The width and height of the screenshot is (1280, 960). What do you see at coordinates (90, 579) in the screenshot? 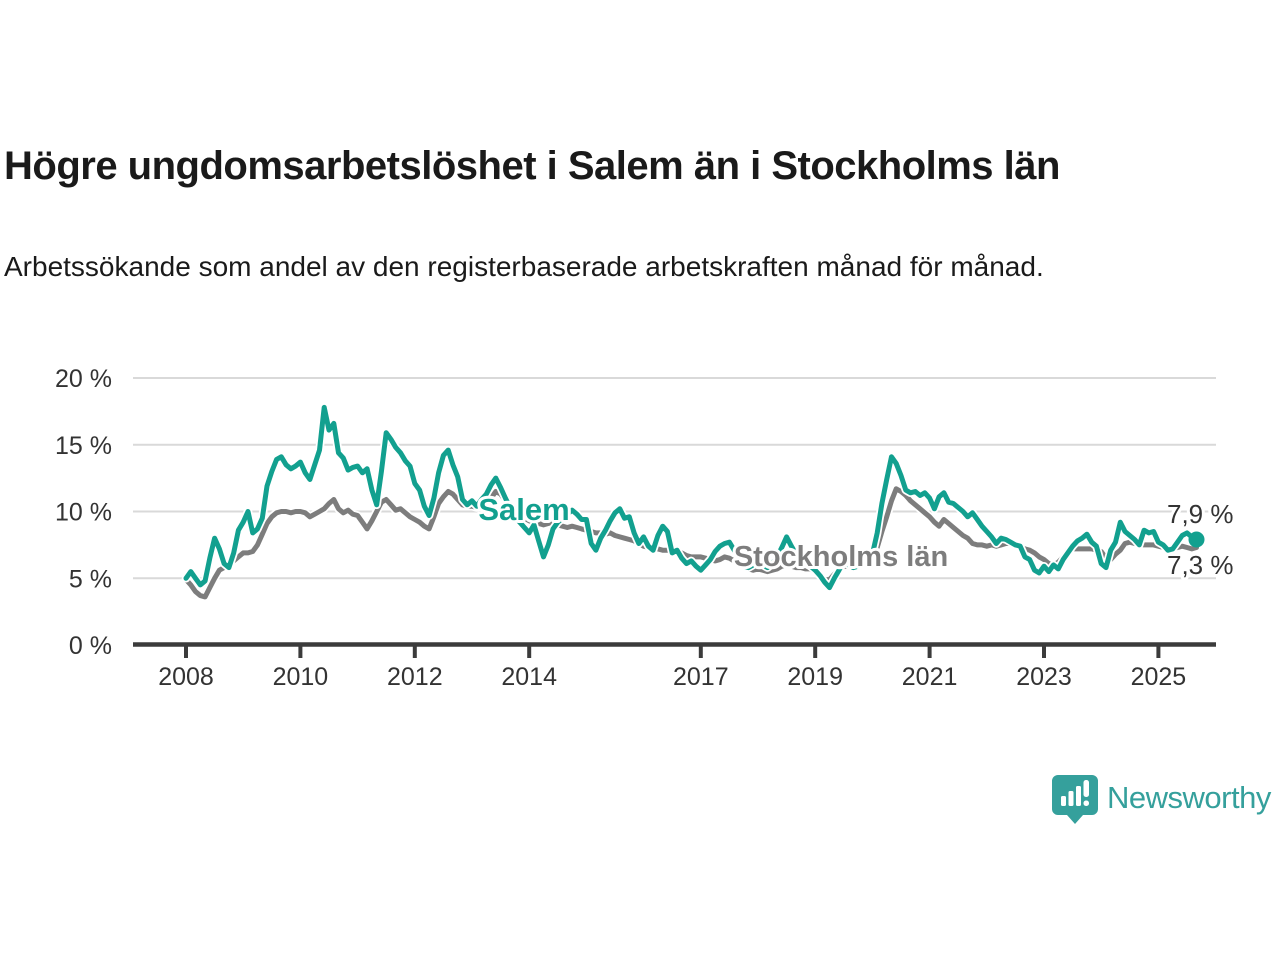
I see `y-tick-label-5: 5 %` at bounding box center [90, 579].